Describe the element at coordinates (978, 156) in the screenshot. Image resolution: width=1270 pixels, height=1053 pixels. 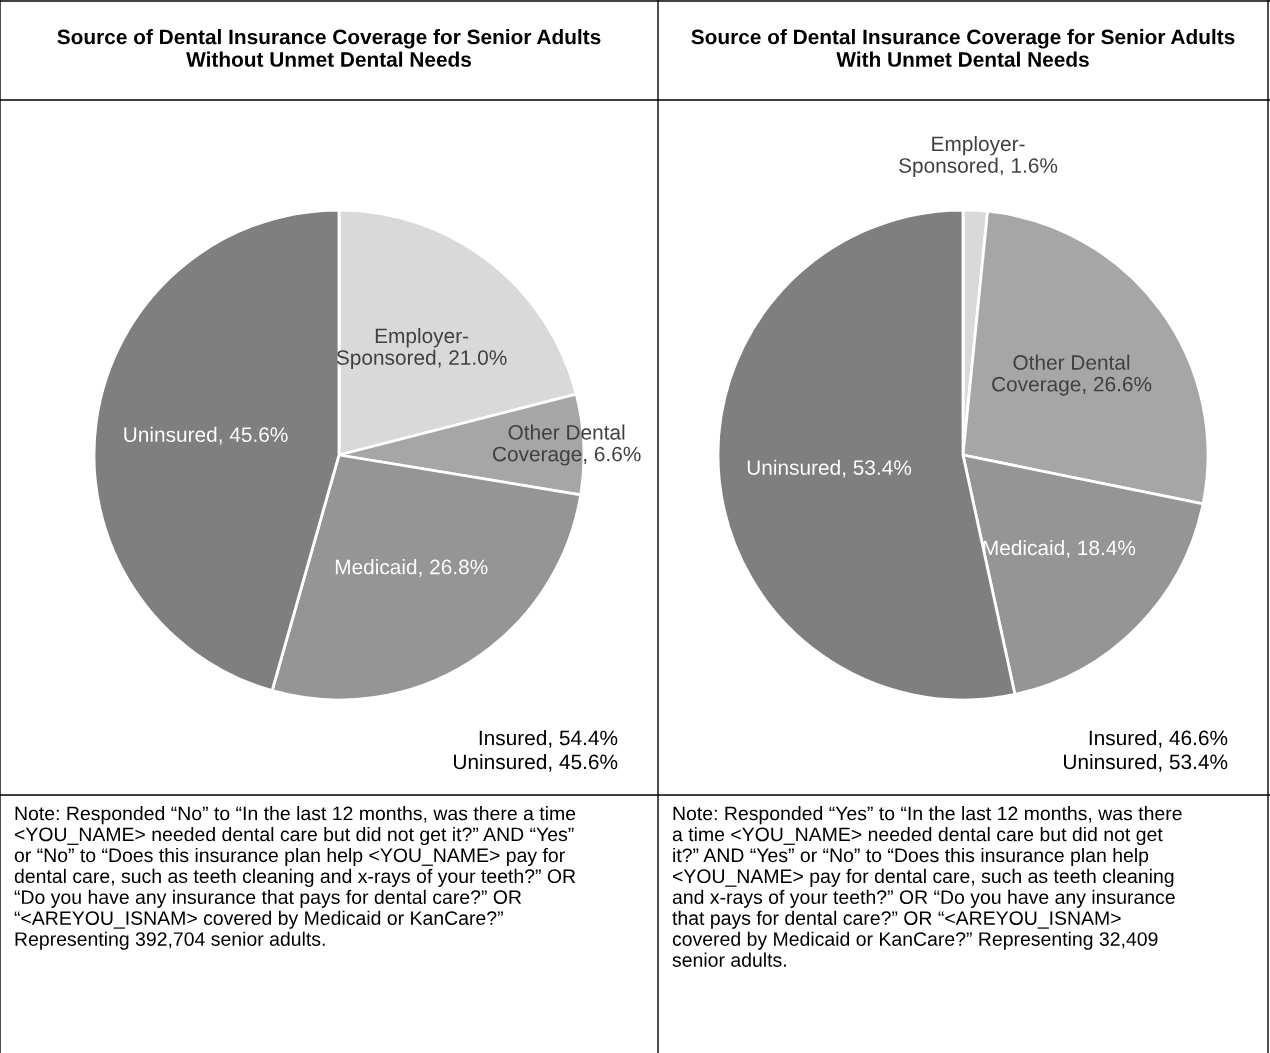
I see `slice-label: Employer-Sponsored, 1.6%` at that location.